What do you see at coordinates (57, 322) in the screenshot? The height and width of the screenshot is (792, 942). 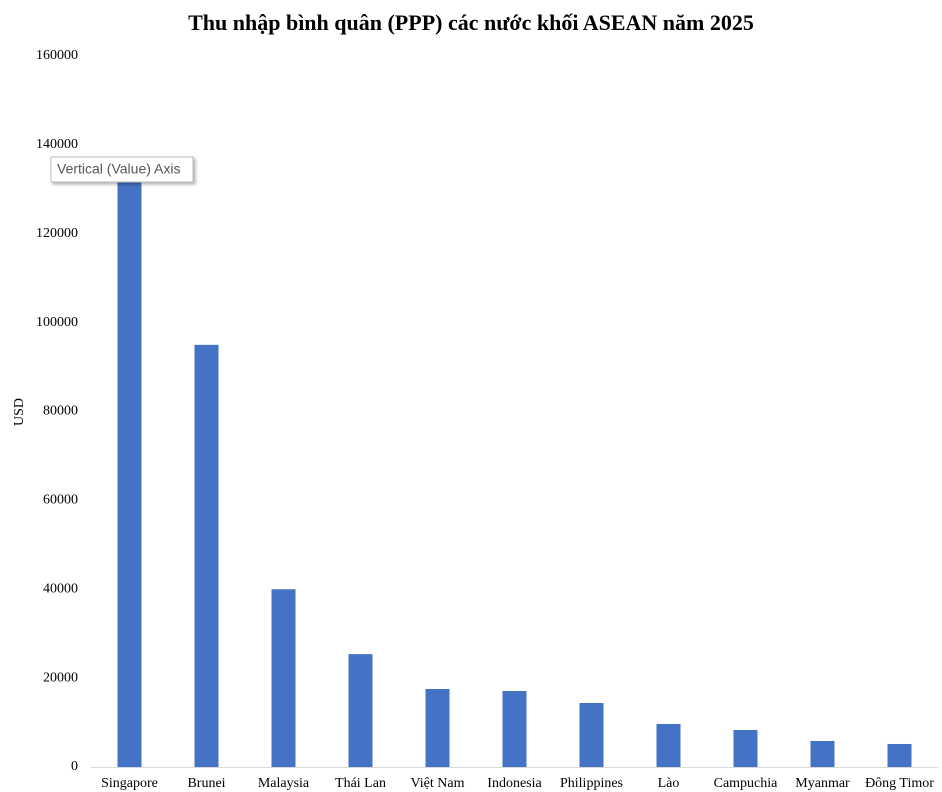 I see `y-tick-label: 100000` at bounding box center [57, 322].